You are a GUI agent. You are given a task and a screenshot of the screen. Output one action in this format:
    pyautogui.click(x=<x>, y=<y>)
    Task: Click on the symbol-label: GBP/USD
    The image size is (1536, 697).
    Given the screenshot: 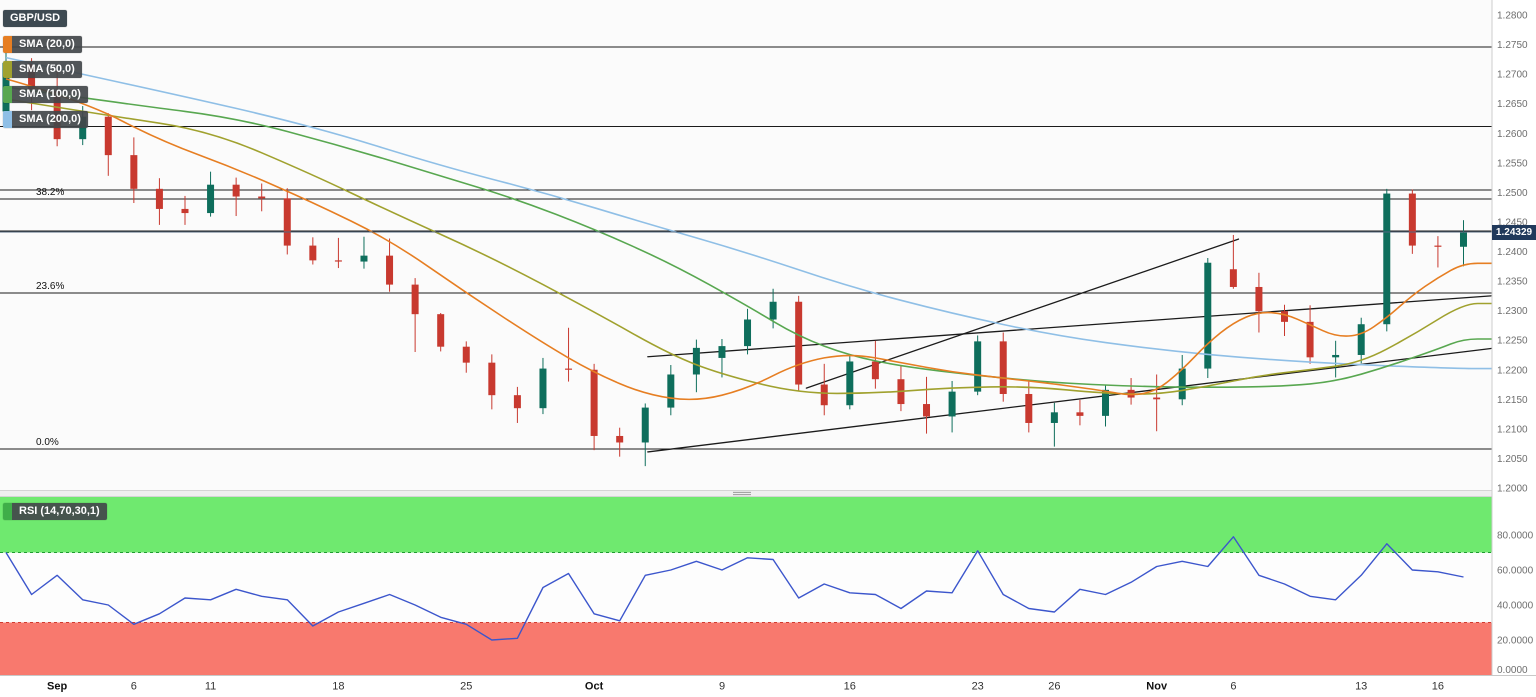 What is the action you would take?
    pyautogui.click(x=35, y=18)
    